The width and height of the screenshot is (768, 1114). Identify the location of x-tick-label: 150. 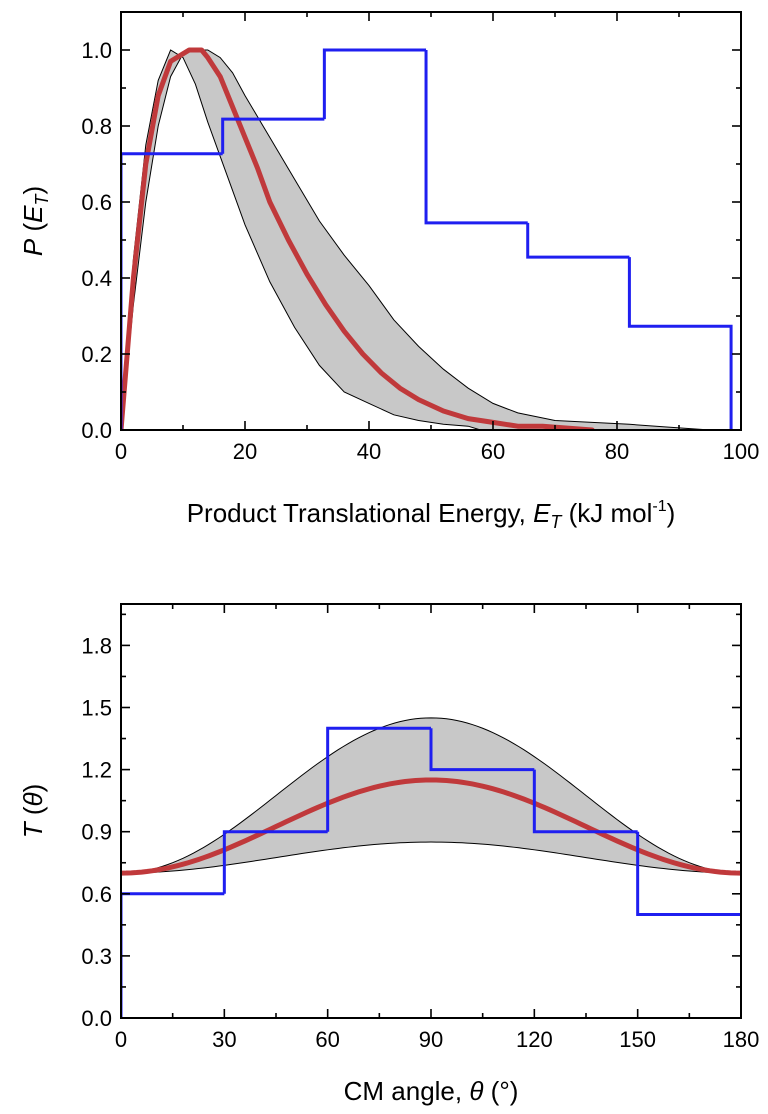
(637, 1039).